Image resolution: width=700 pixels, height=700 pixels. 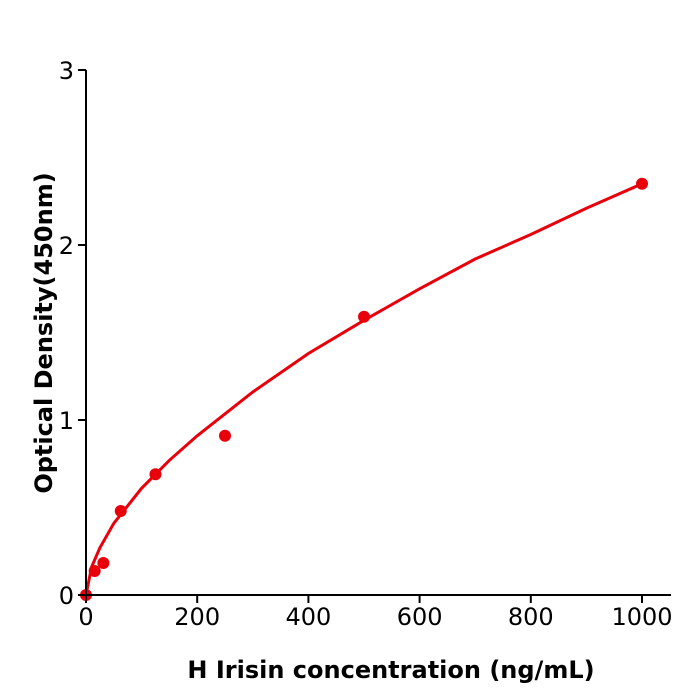 I want to click on x-tick-label: 800, so click(x=531, y=617).